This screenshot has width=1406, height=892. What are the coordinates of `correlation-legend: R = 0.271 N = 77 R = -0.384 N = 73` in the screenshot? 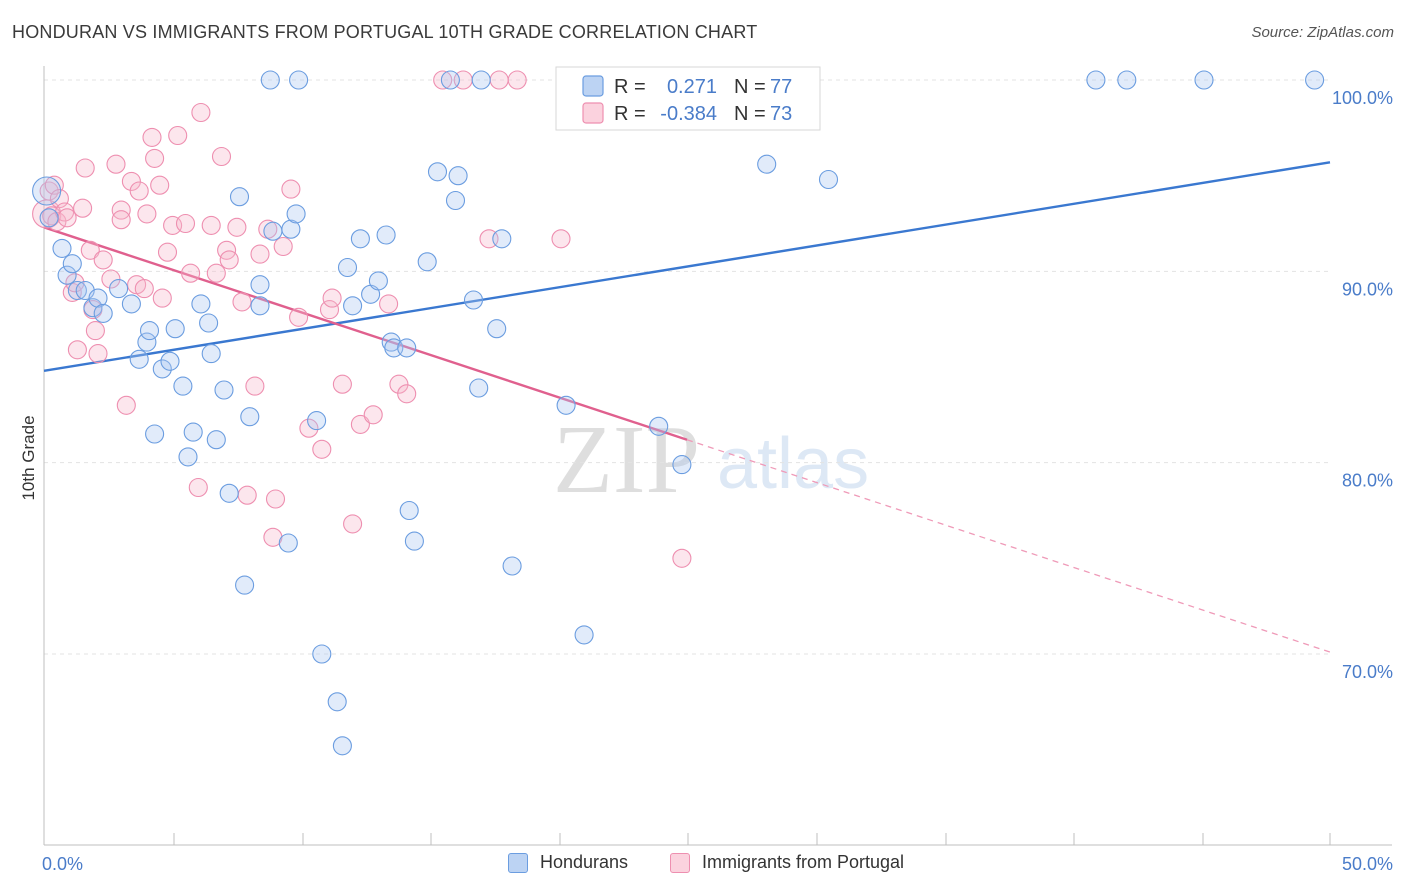 It's located at (688, 98).